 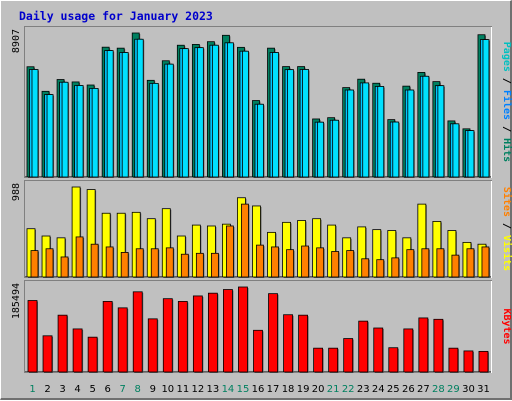 What do you see at coordinates (243, 389) in the screenshot?
I see `x-tick-day-15: 15` at bounding box center [243, 389].